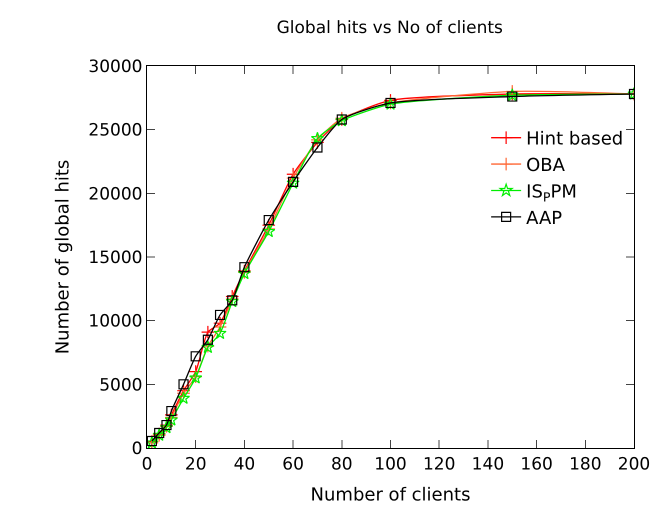  I want to click on y-tick-label: 20000, so click(115, 194).